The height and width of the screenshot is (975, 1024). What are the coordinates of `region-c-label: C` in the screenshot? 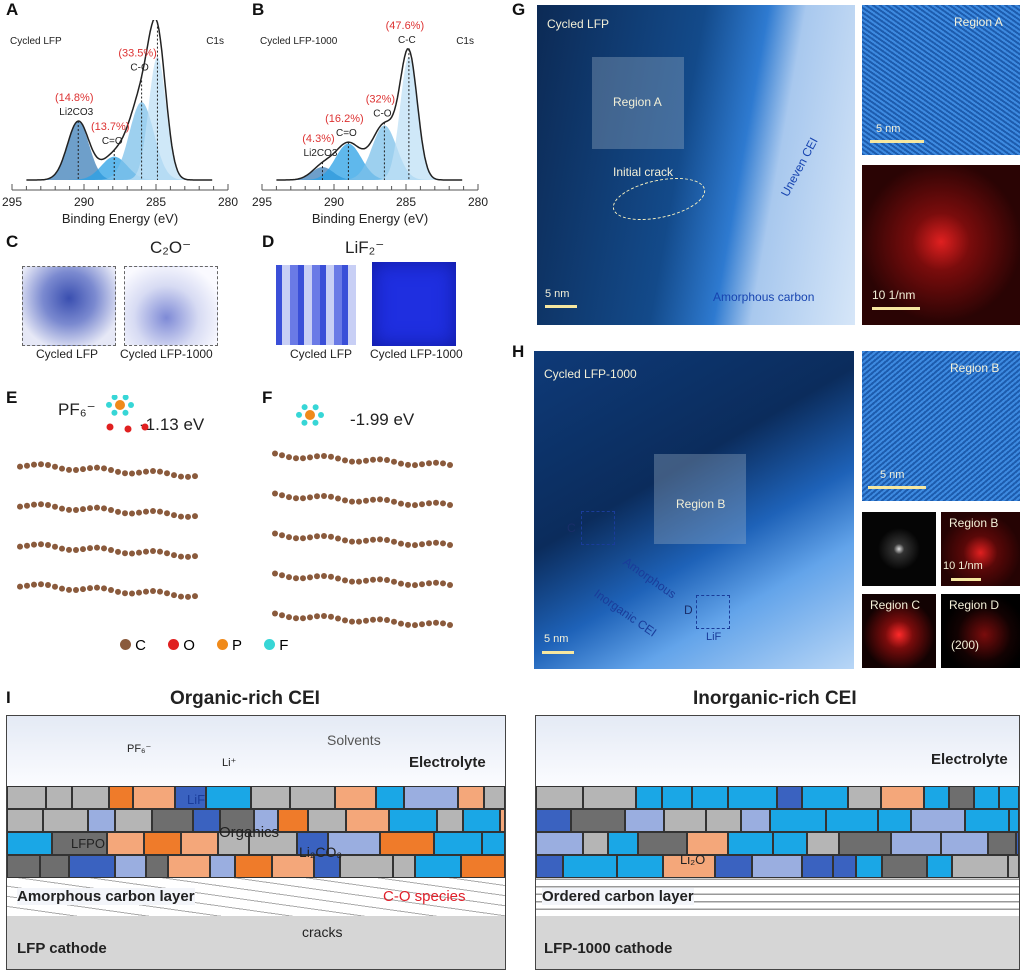 It's located at (571, 528).